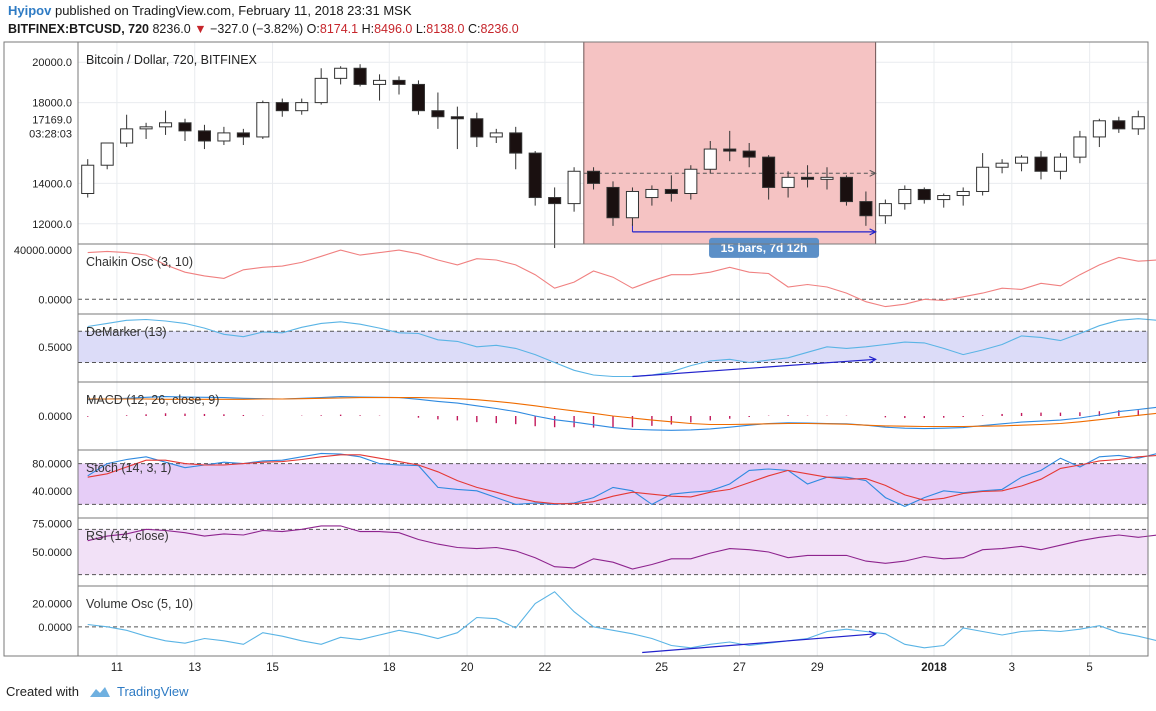 The height and width of the screenshot is (711, 1156). What do you see at coordinates (817, 668) in the screenshot?
I see `x-tick-label: 29` at bounding box center [817, 668].